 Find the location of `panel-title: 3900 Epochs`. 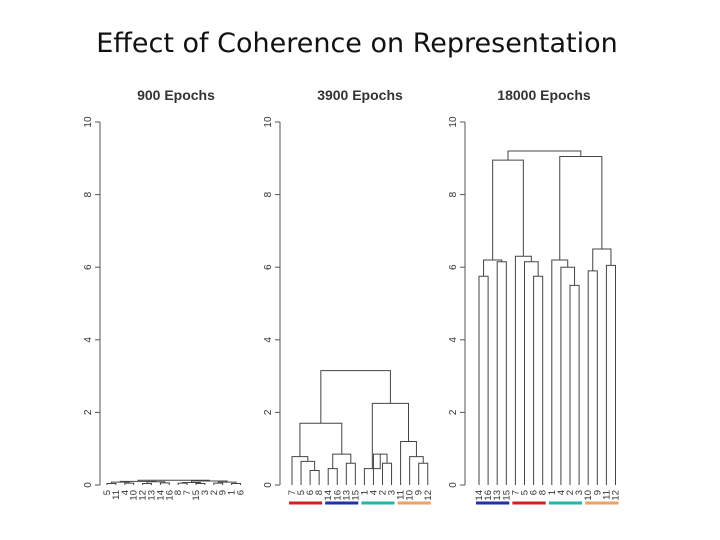

panel-title: 3900 Epochs is located at coordinates (360, 95).